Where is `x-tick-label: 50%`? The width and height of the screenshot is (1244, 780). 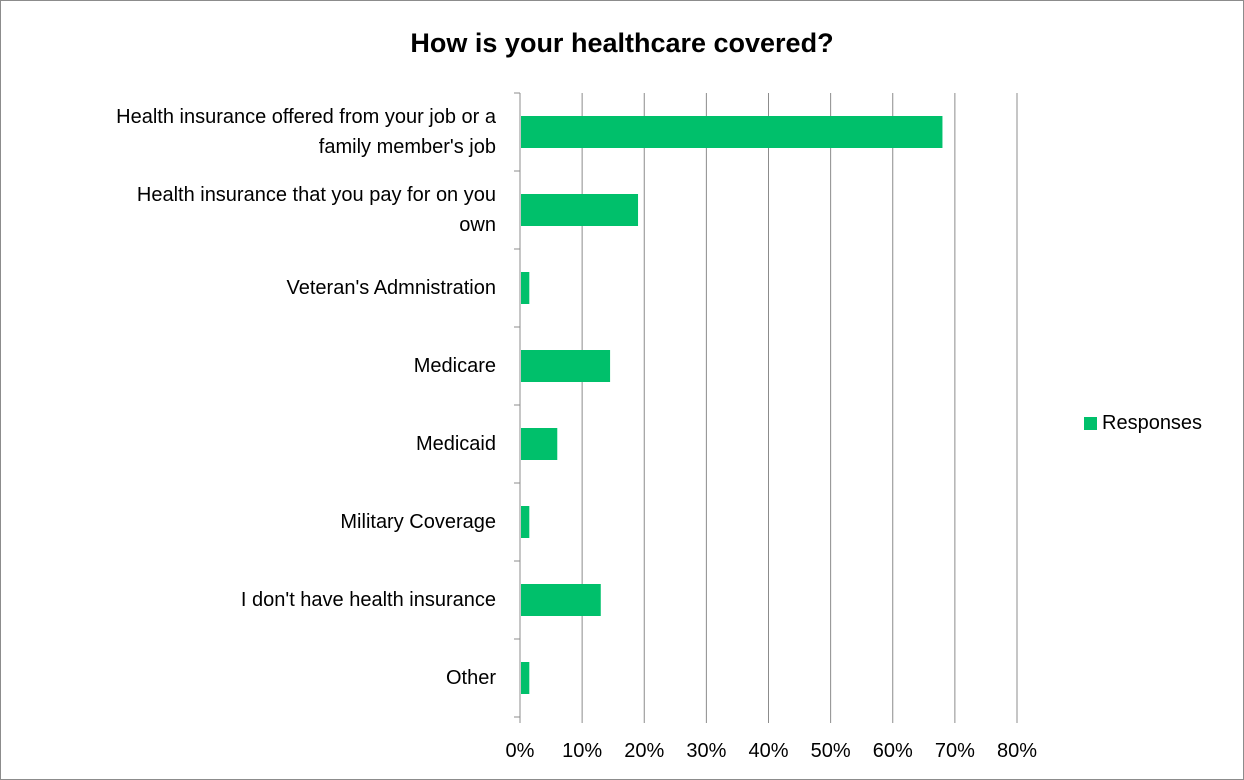
x-tick-label: 50% is located at coordinates (831, 751).